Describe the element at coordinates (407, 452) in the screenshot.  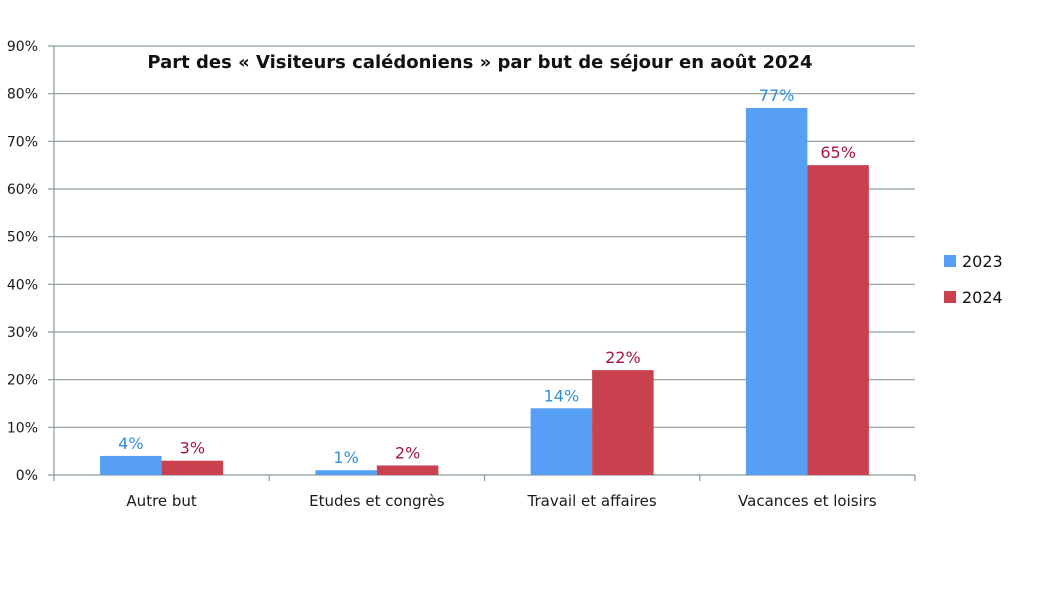
I see `data-label-2024: 2%` at that location.